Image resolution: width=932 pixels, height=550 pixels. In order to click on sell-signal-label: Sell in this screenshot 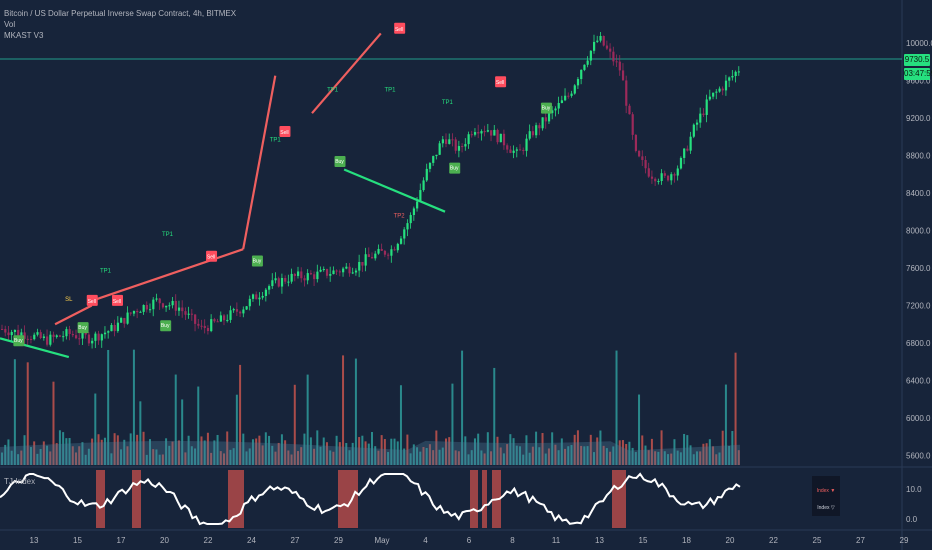, I will do `click(399, 30)`.